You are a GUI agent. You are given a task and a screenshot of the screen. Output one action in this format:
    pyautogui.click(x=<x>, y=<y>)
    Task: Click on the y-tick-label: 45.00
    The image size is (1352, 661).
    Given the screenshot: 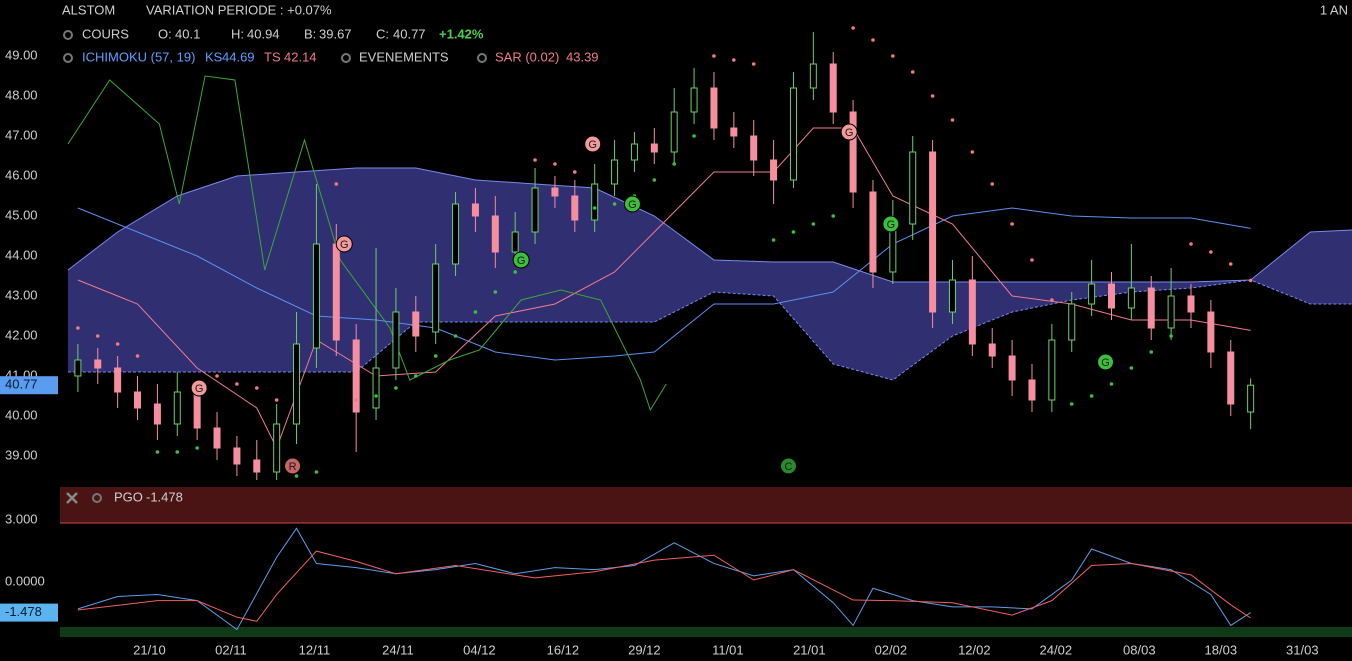 What is the action you would take?
    pyautogui.click(x=21, y=214)
    